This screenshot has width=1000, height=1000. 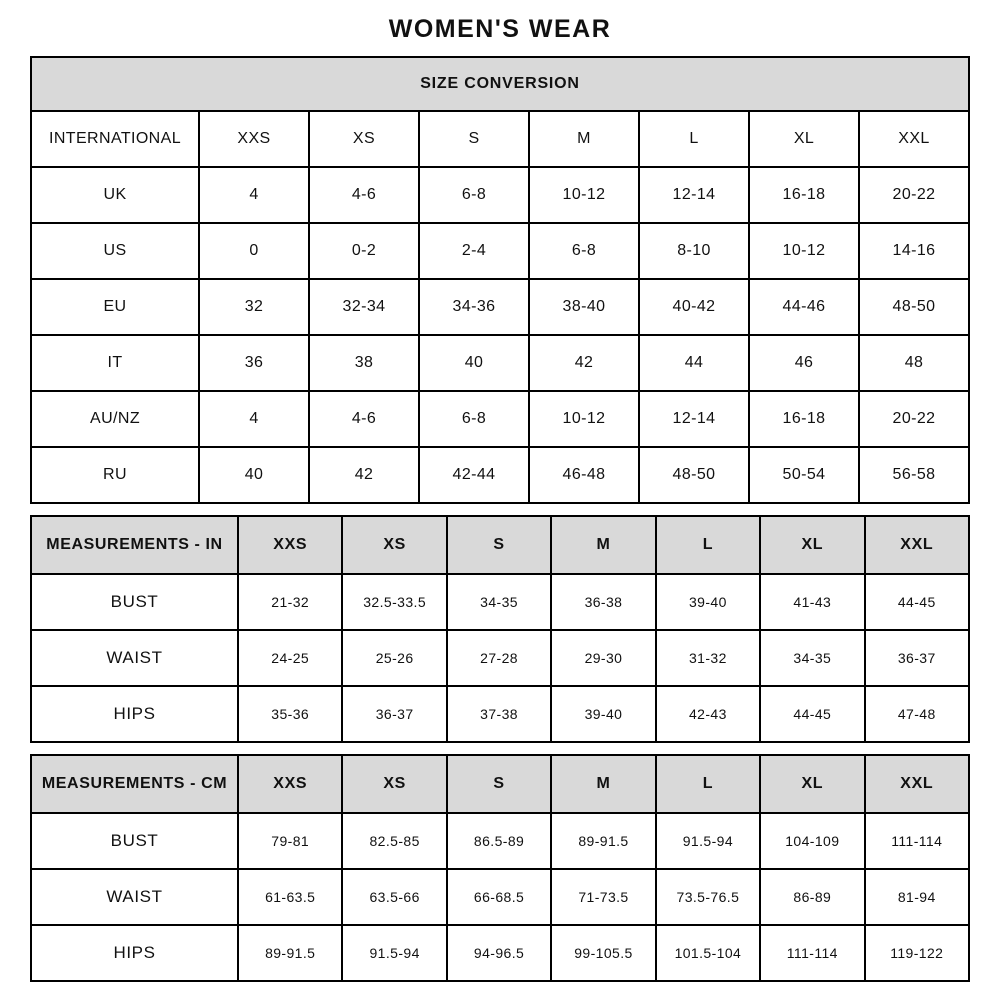 What do you see at coordinates (254, 363) in the screenshot?
I see `size-value-cell: 36` at bounding box center [254, 363].